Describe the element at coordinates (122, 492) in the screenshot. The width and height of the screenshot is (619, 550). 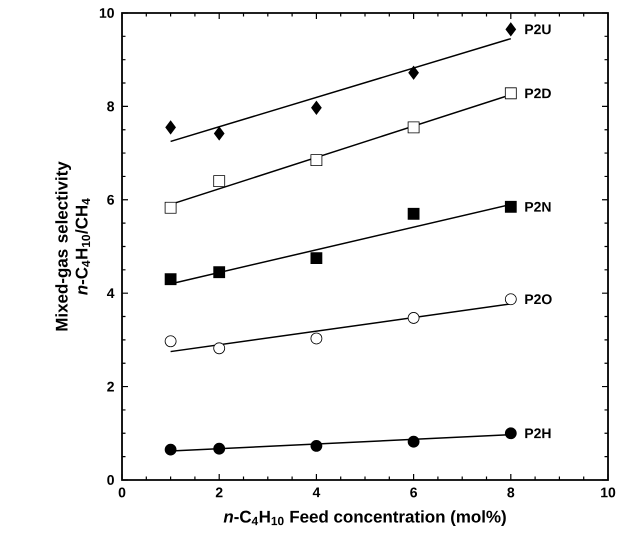
I see `x-tick-label: 0` at that location.